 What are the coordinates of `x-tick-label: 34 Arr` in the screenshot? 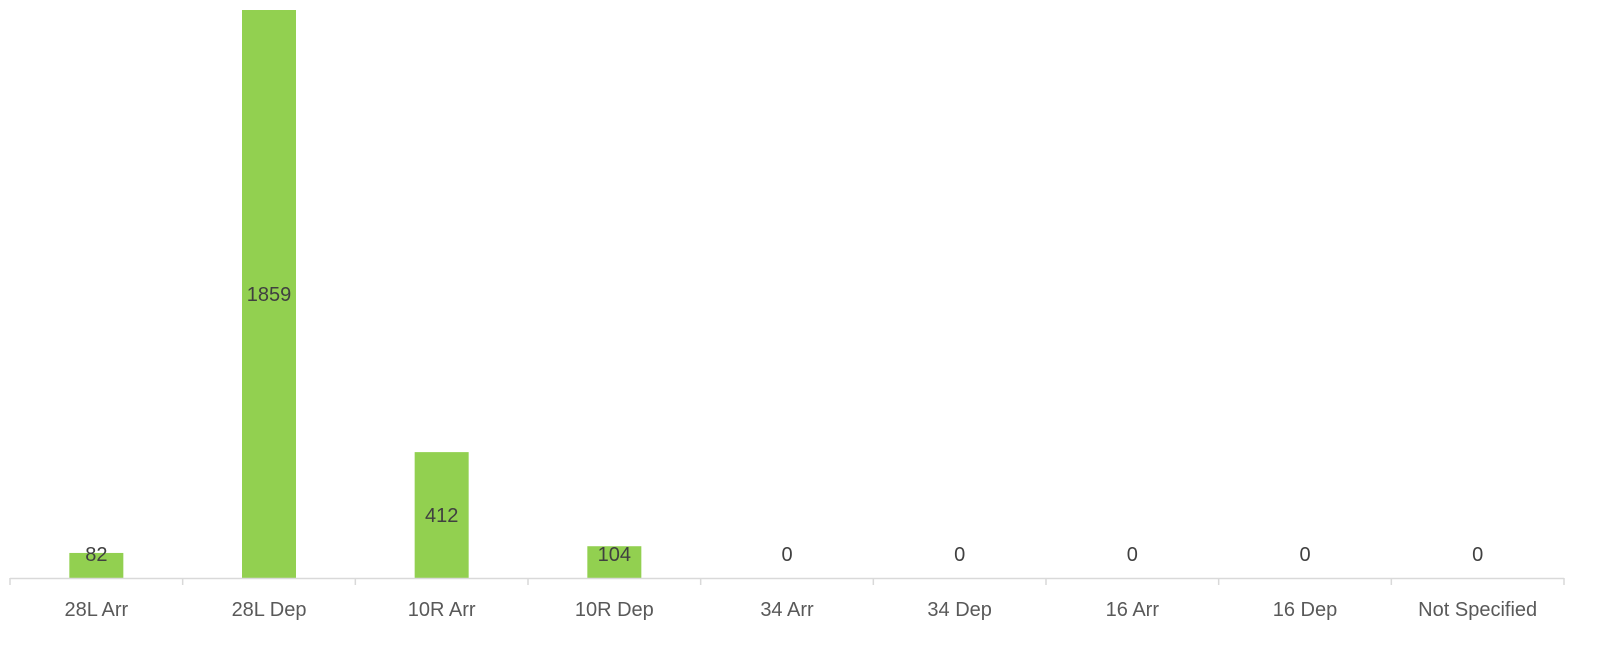 It's located at (787, 610).